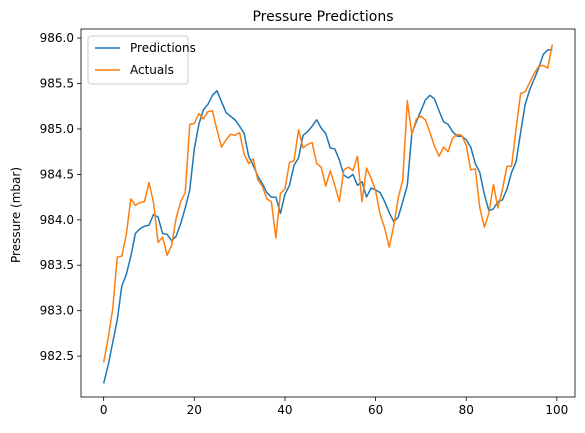 This screenshot has width=585, height=433. I want to click on y-tick-label: 985.5, so click(57, 84).